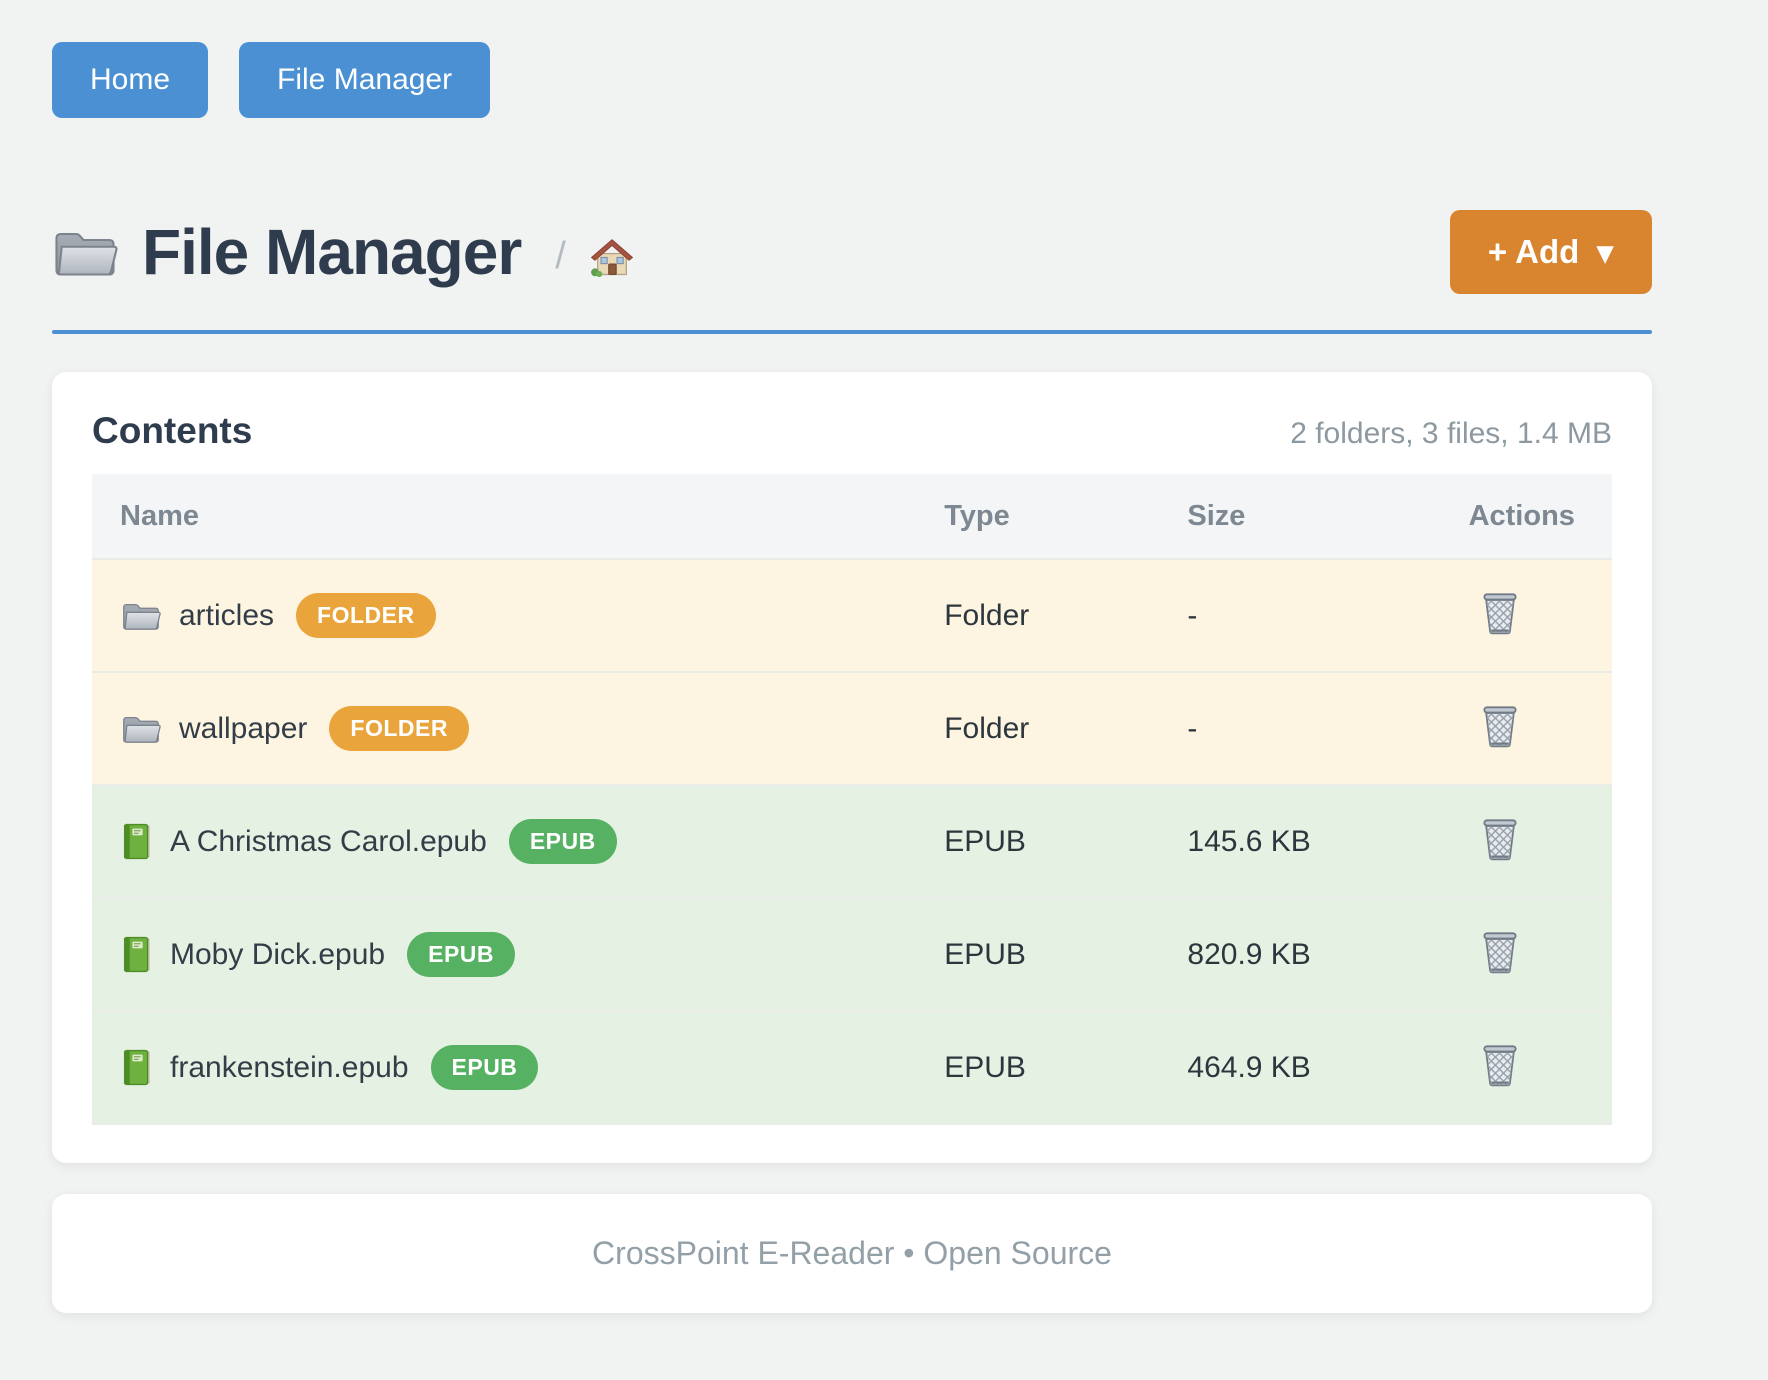  What do you see at coordinates (1451, 433) in the screenshot?
I see `contents-summary: 2 folders, 3 files, 1.4 MB` at bounding box center [1451, 433].